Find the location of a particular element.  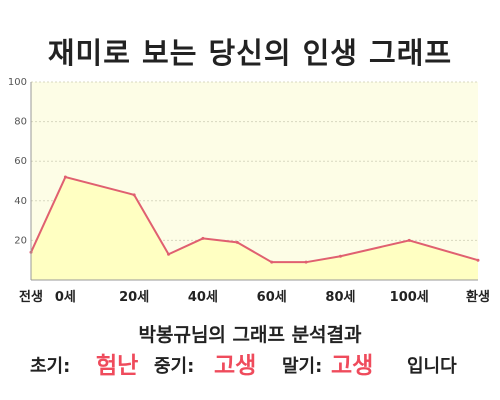

y-tick-labels: 20 40 60 80 100 is located at coordinates (17, 161).